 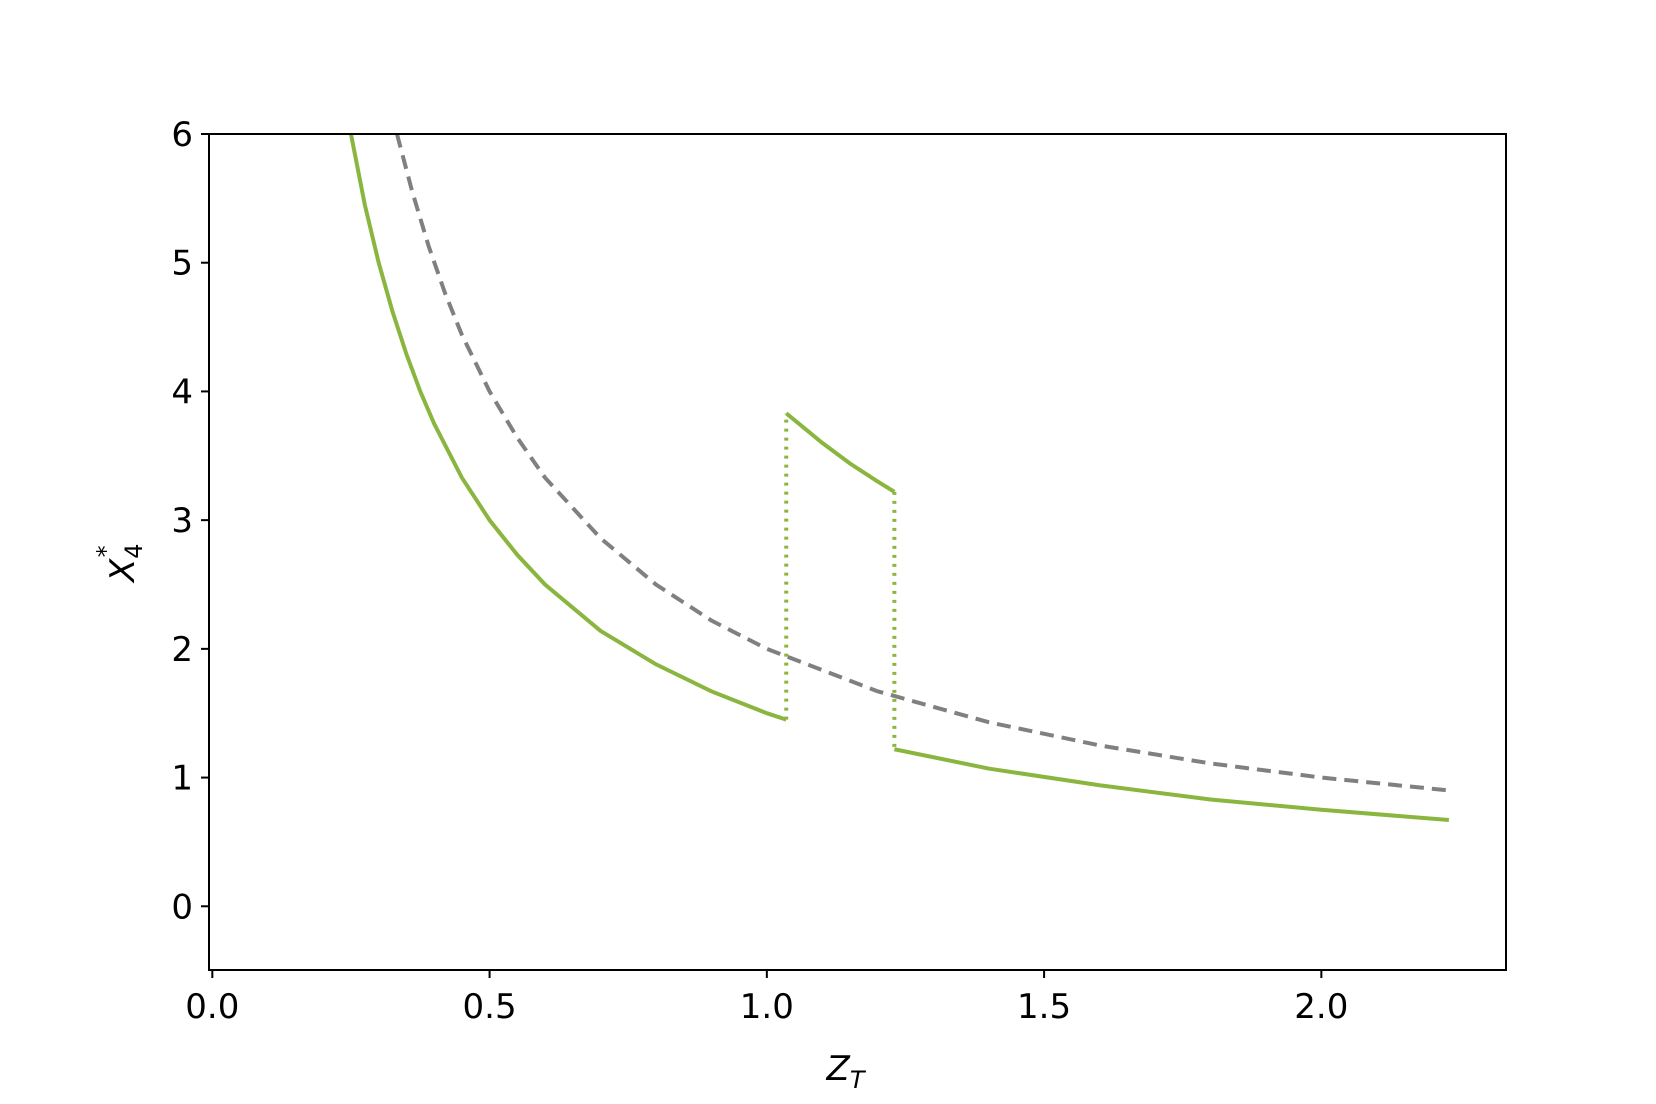 What do you see at coordinates (134, 550) in the screenshot?
I see `y-label-sub: 4` at bounding box center [134, 550].